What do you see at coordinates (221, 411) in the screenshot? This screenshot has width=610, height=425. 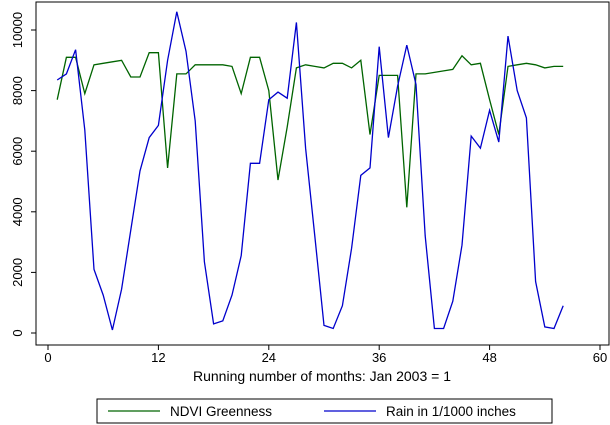 I see `legend-label-ndvi: NDVI Greenness` at bounding box center [221, 411].